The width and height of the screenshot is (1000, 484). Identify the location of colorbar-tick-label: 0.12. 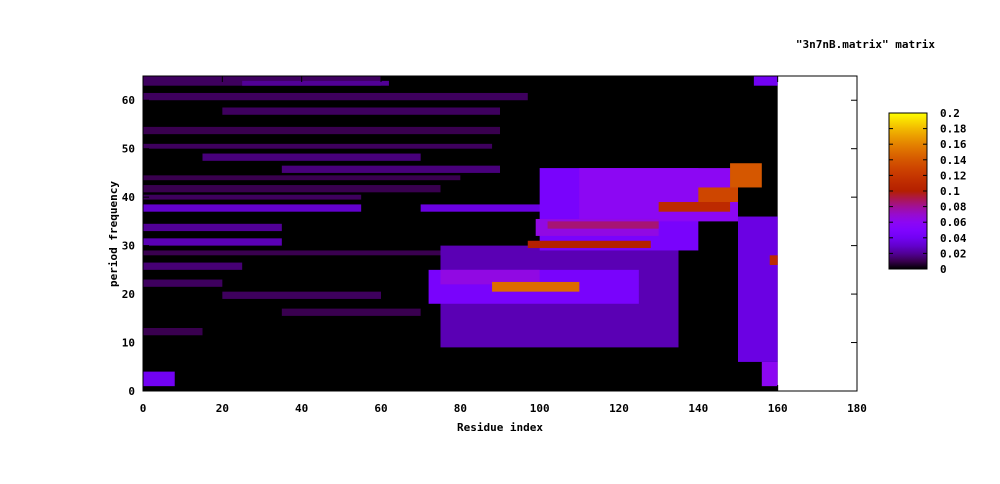
(953, 175).